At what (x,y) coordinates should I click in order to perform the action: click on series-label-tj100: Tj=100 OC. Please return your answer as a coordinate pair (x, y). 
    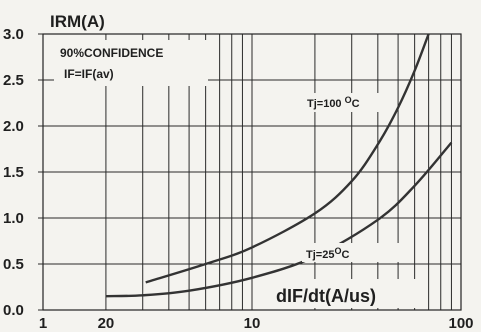
    Looking at the image, I should click on (333, 102).